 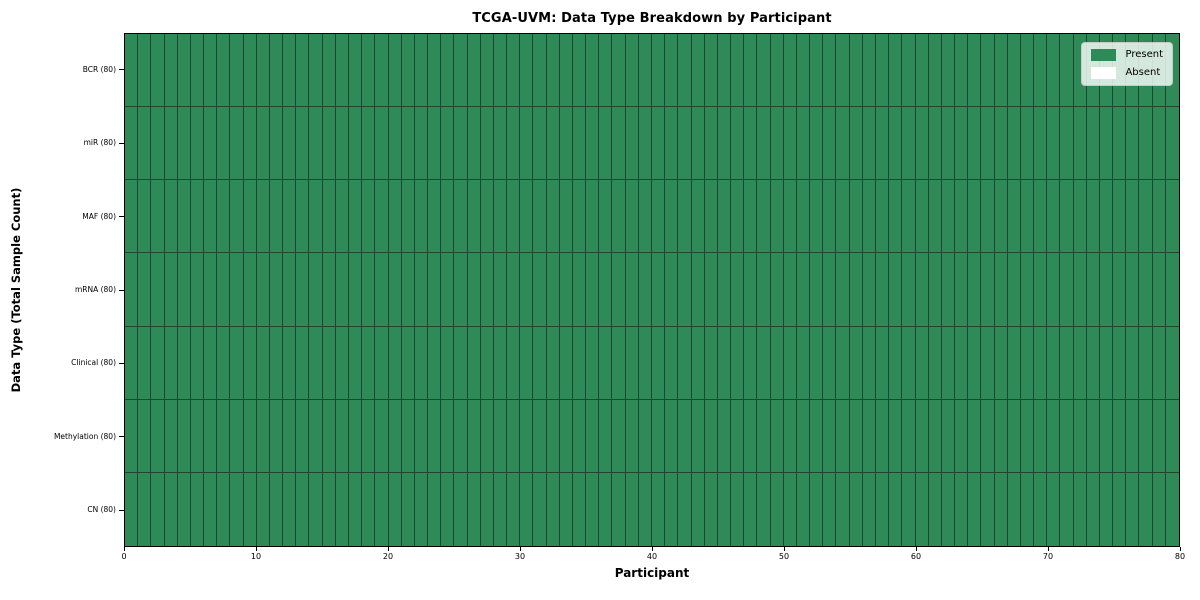 I want to click on x-tick-label: 50, so click(x=784, y=556).